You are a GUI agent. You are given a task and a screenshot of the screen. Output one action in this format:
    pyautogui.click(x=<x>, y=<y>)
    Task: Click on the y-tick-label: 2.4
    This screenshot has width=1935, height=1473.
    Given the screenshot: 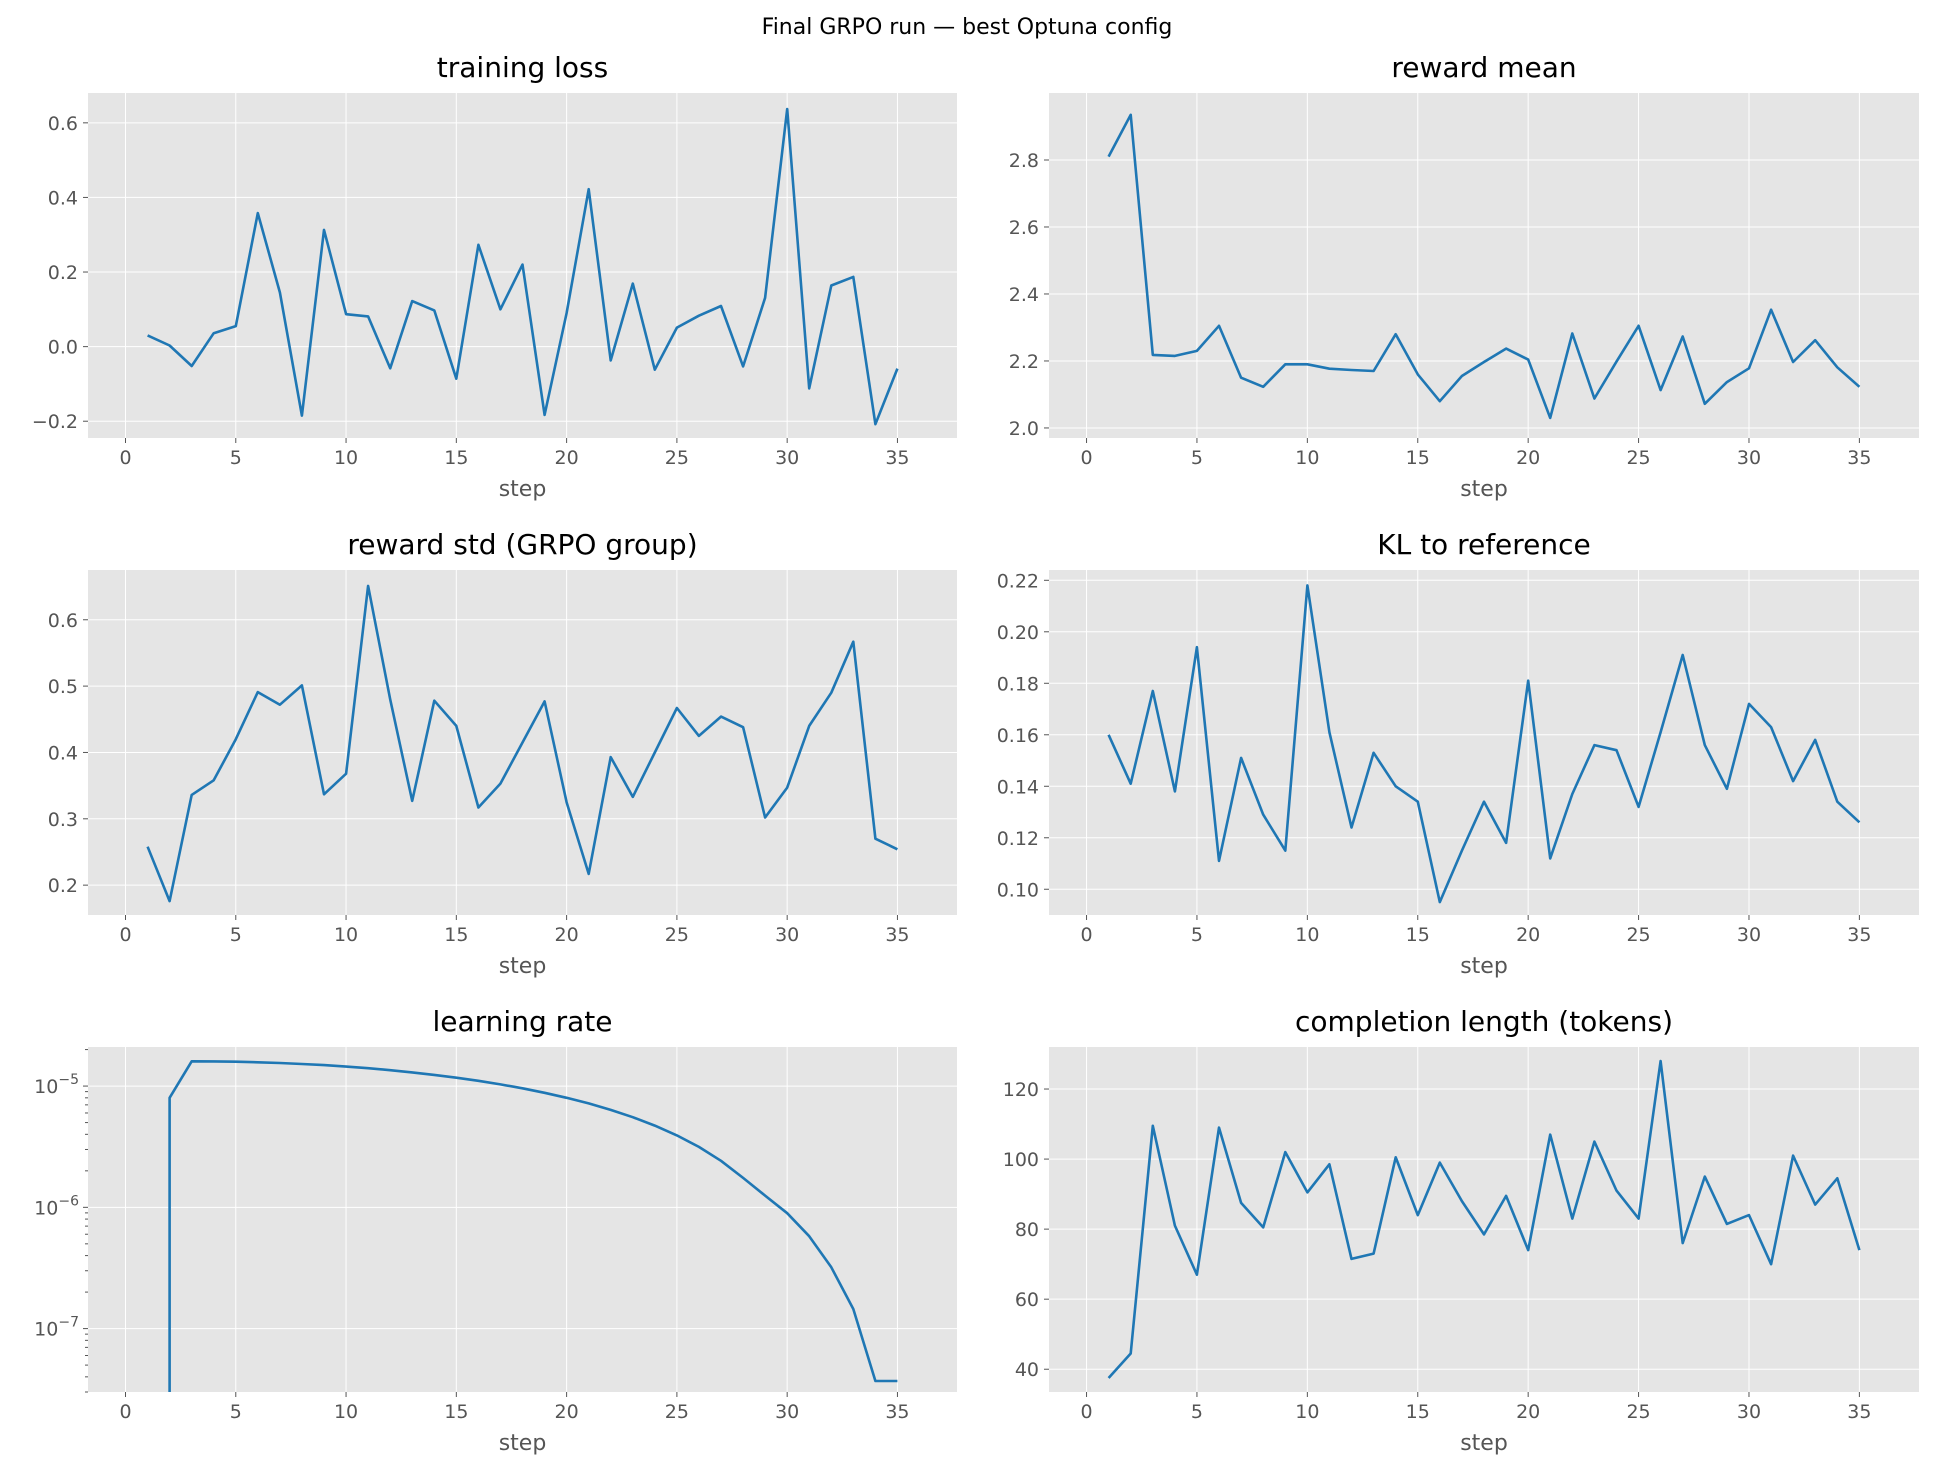 What is the action you would take?
    pyautogui.click(x=1024, y=295)
    